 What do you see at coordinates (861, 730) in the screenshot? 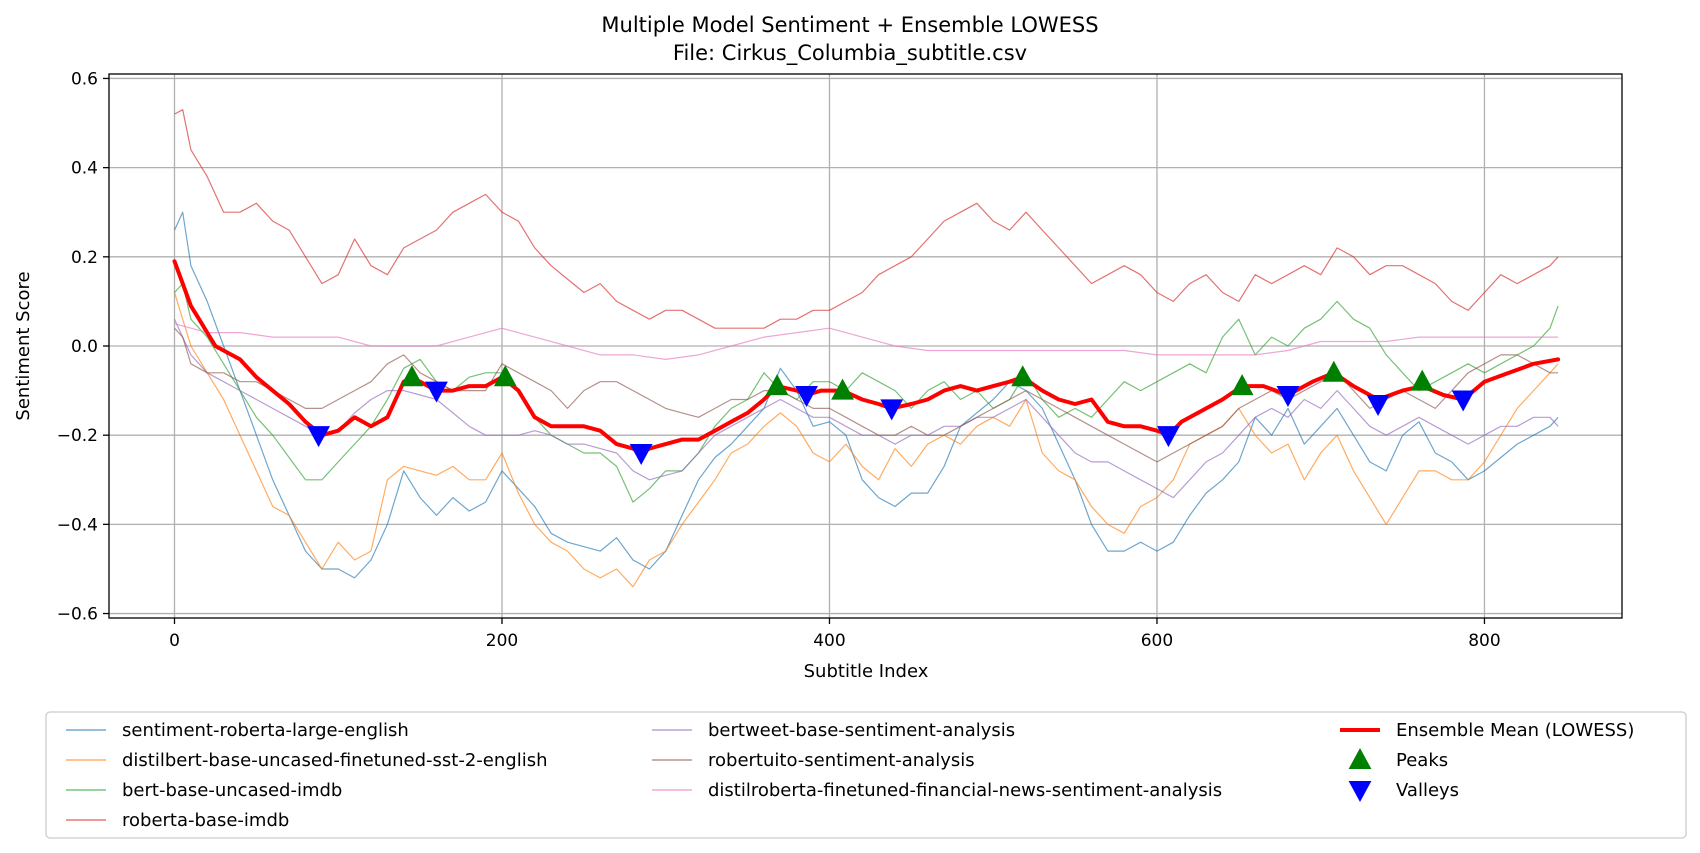
I see `legend-label: bertweet-base-sentiment-analysis` at bounding box center [861, 730].